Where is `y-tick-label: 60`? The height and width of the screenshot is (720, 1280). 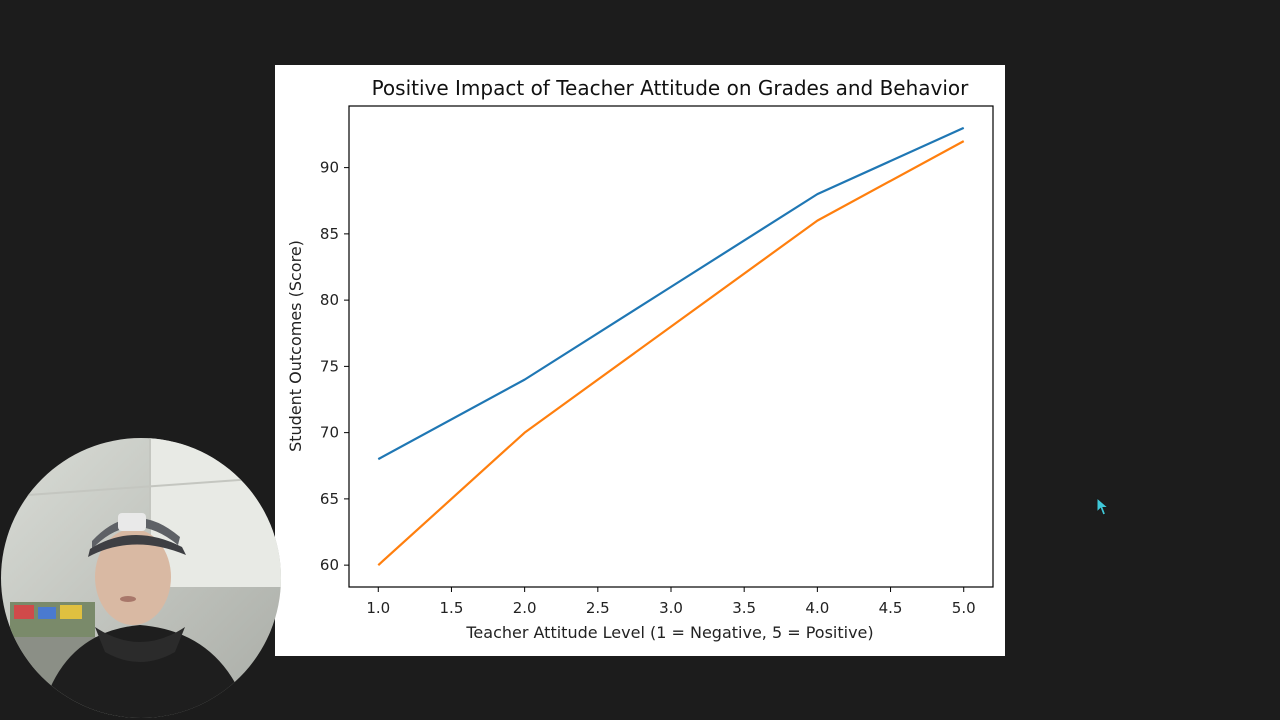
y-tick-label: 60 is located at coordinates (329, 565).